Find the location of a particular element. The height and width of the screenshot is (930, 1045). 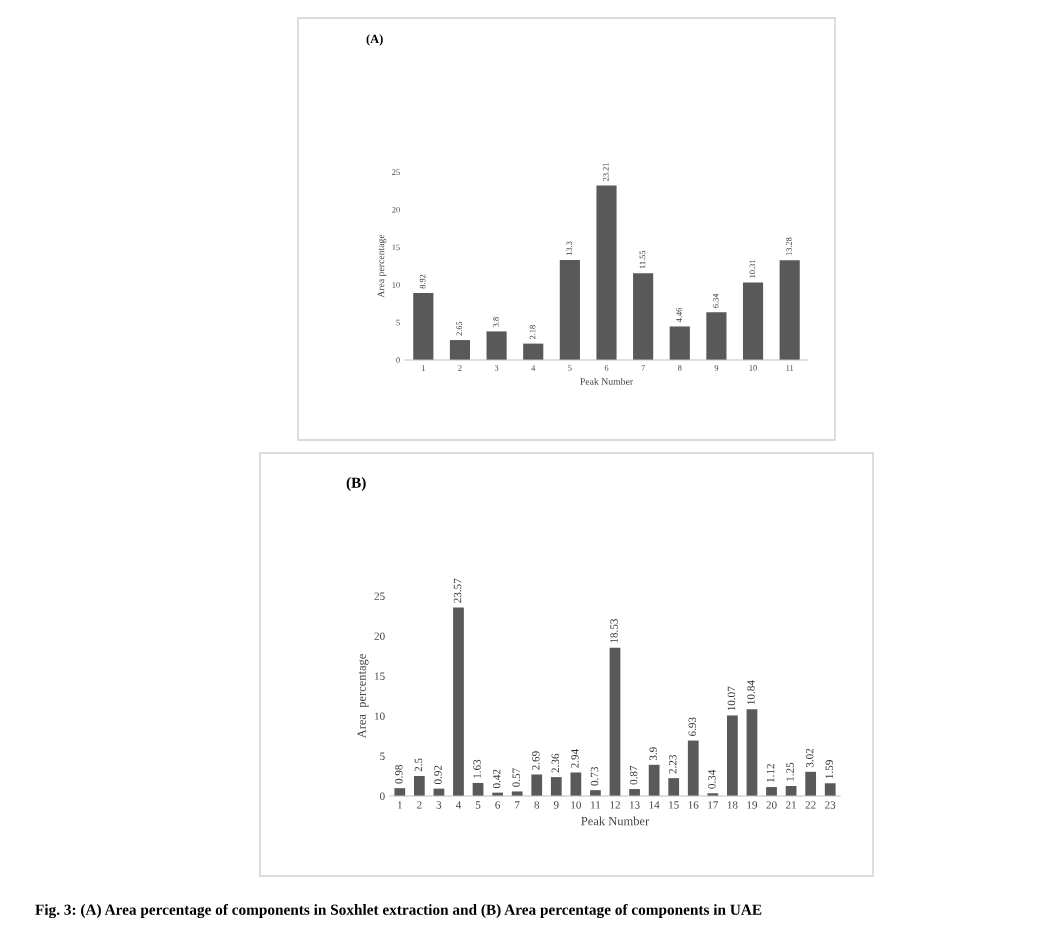

data-label: 10.84 is located at coordinates (751, 692).